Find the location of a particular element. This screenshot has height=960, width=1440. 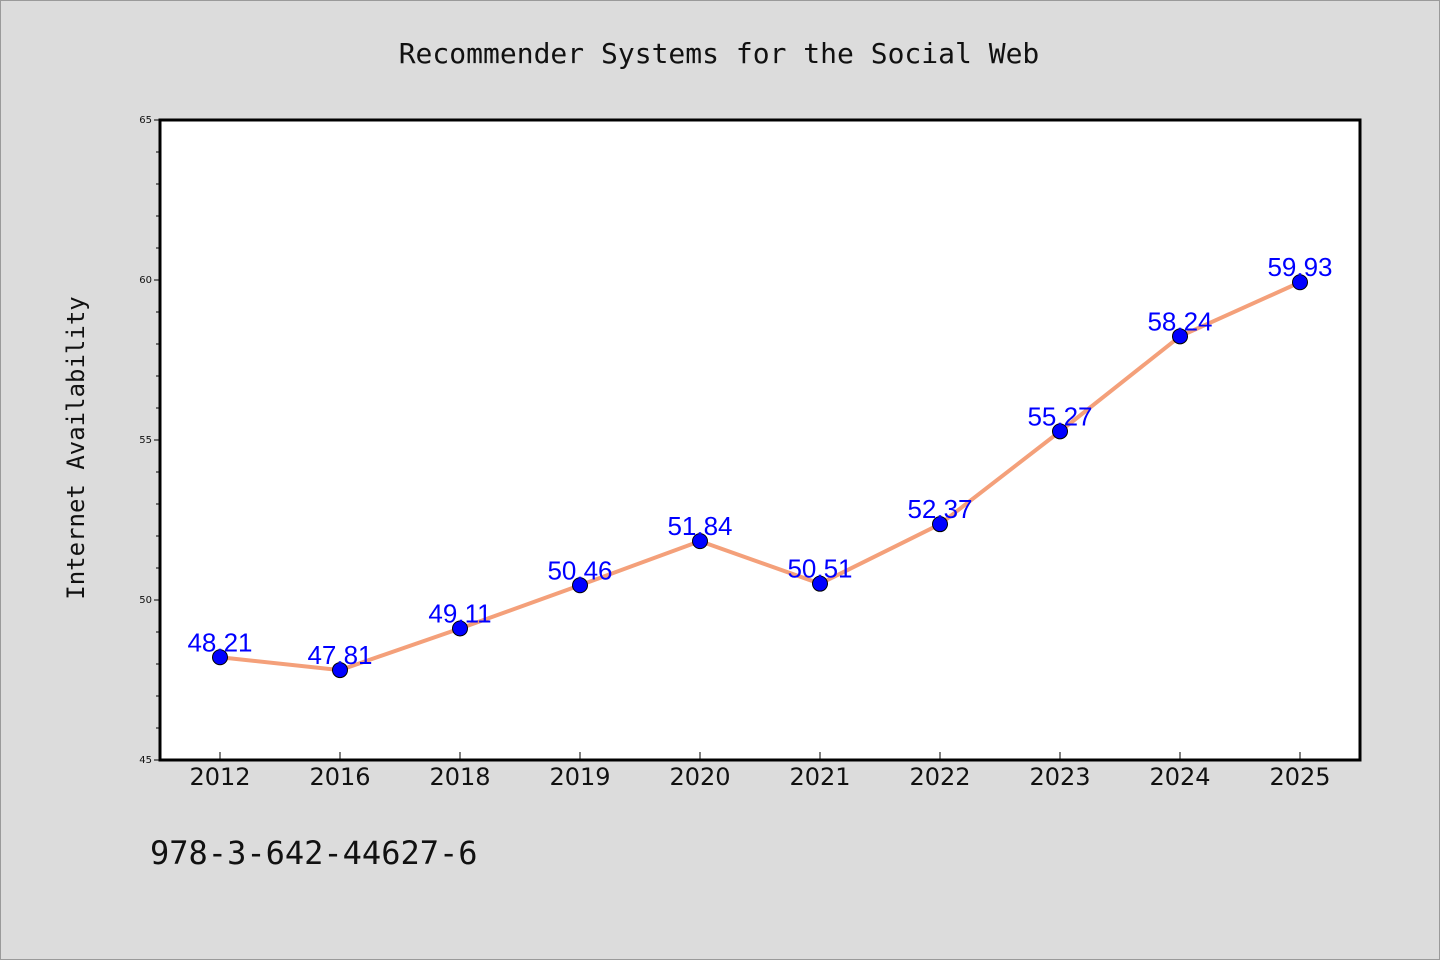

x-tick-label: 2022 is located at coordinates (939, 777).